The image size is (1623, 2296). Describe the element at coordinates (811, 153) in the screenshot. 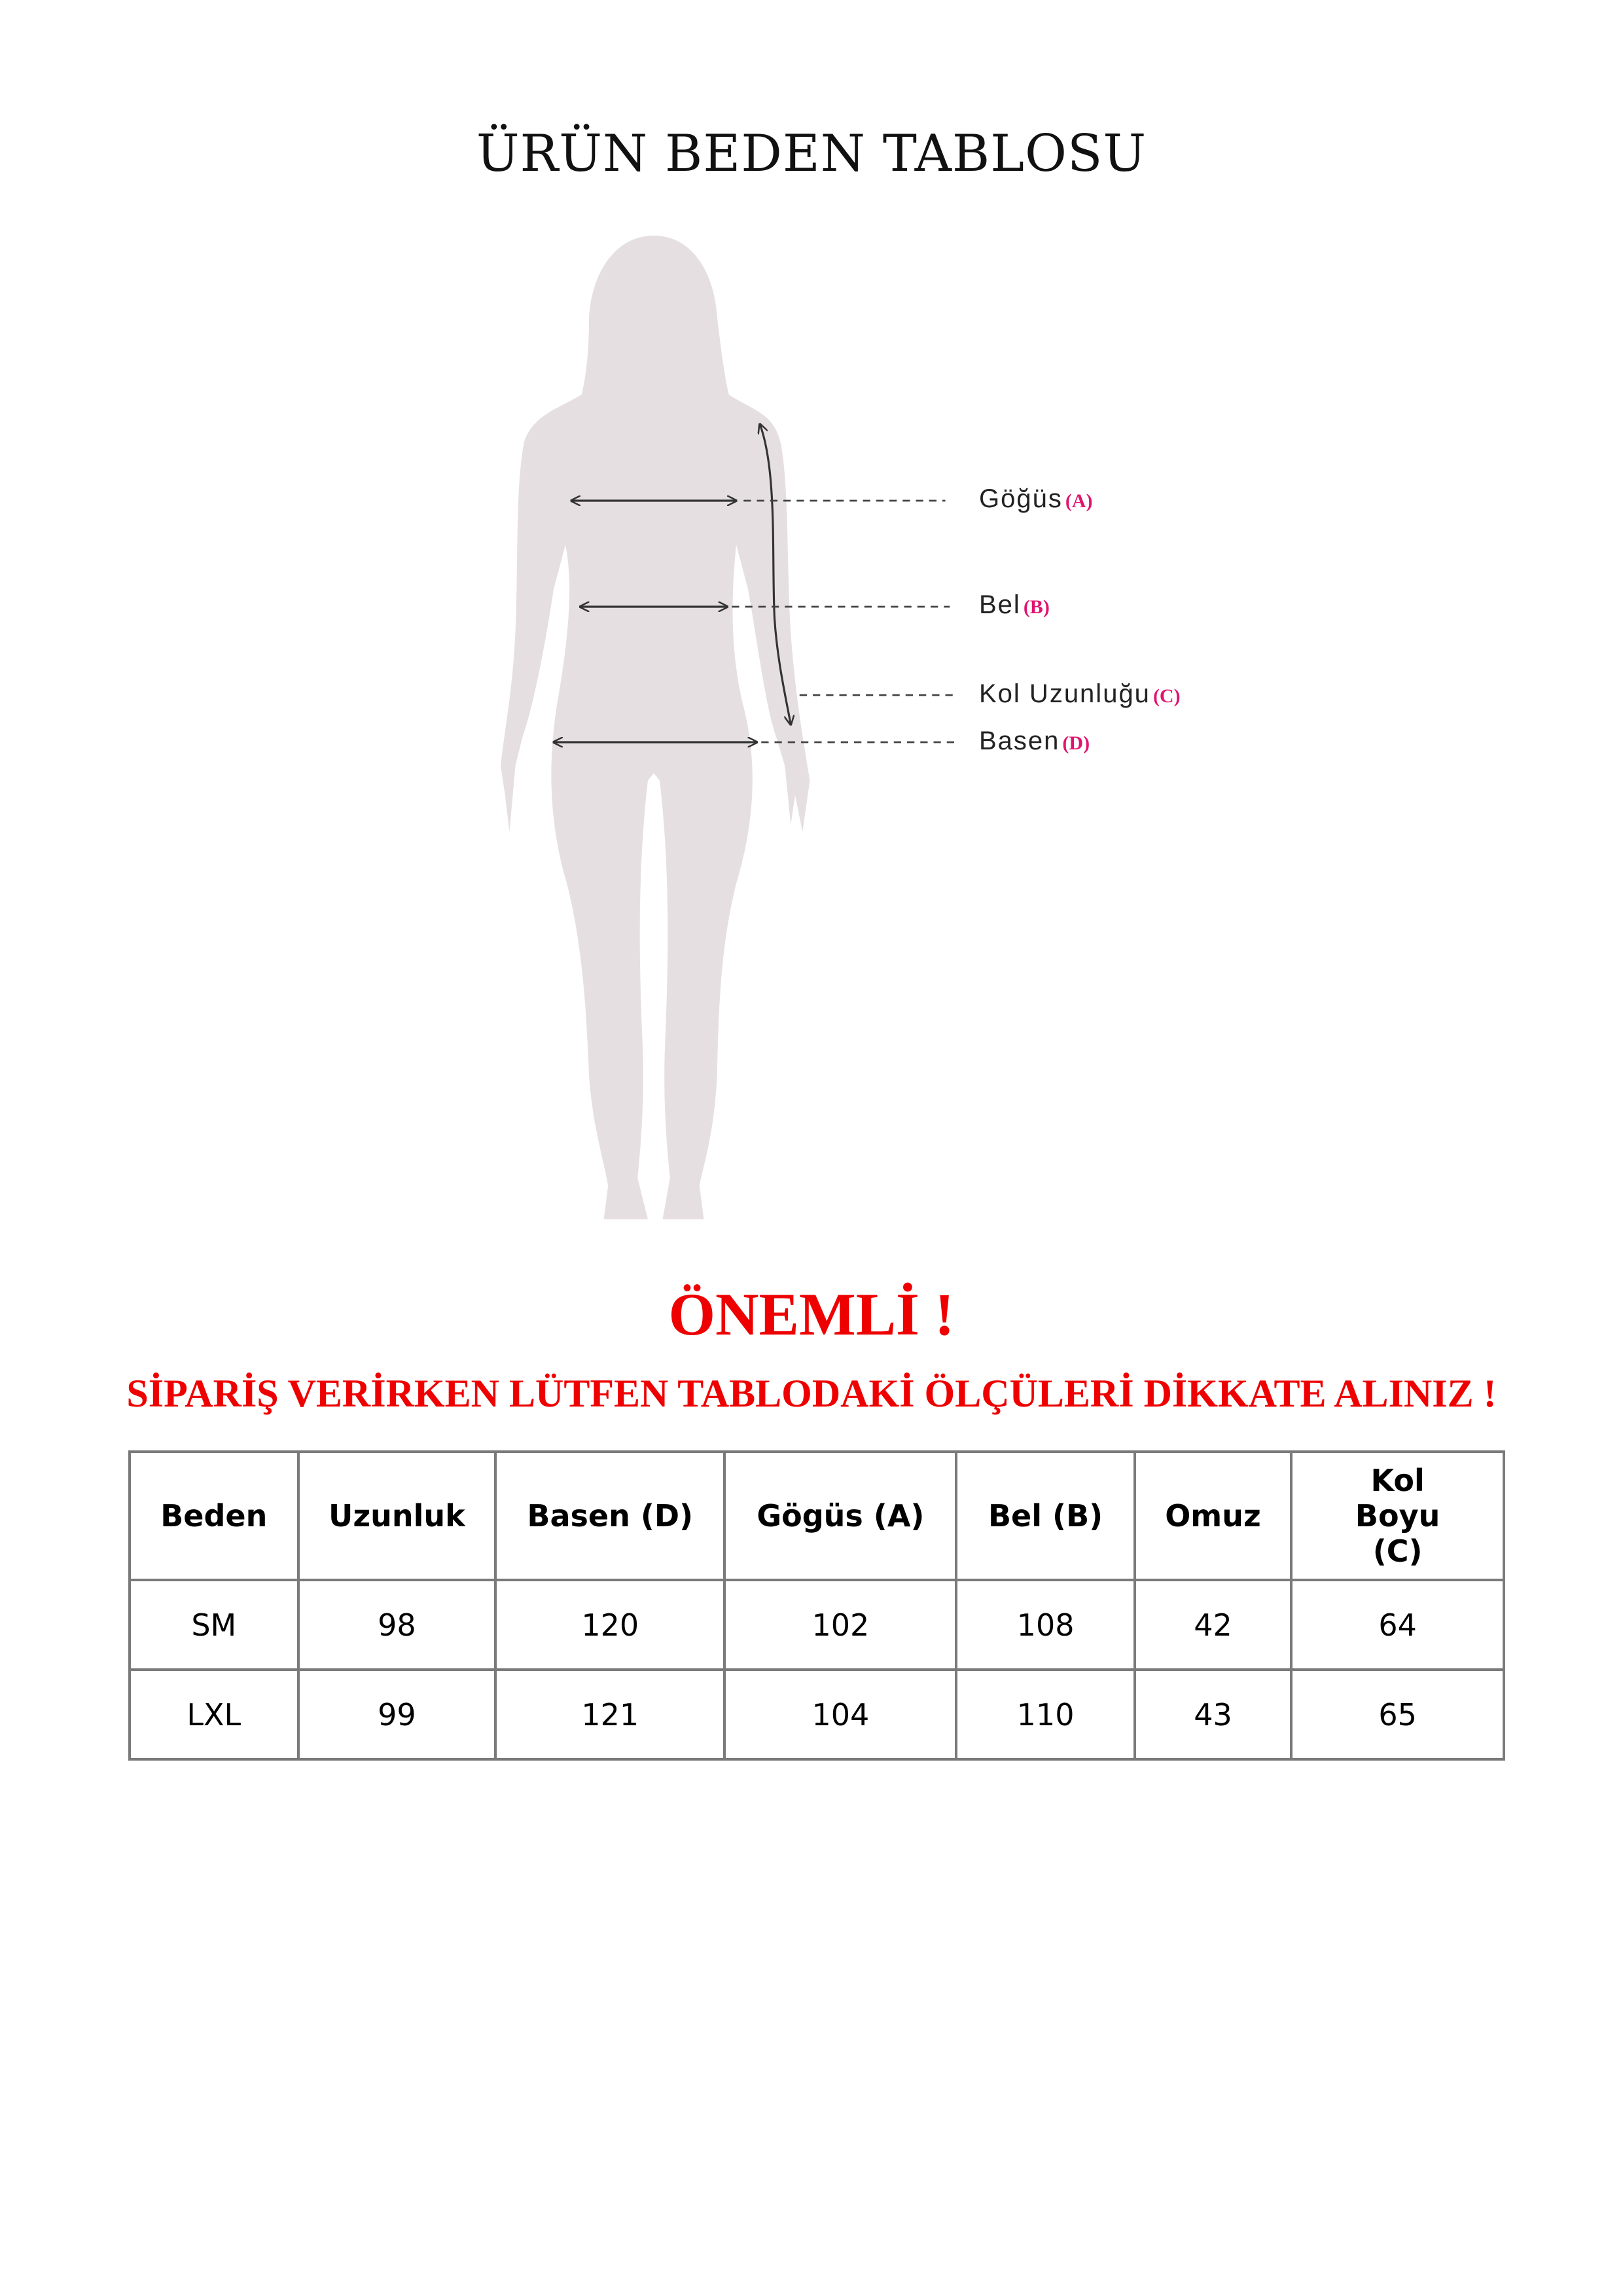

I see `page-title: ÜRÜN BEDEN TABLOSU` at that location.